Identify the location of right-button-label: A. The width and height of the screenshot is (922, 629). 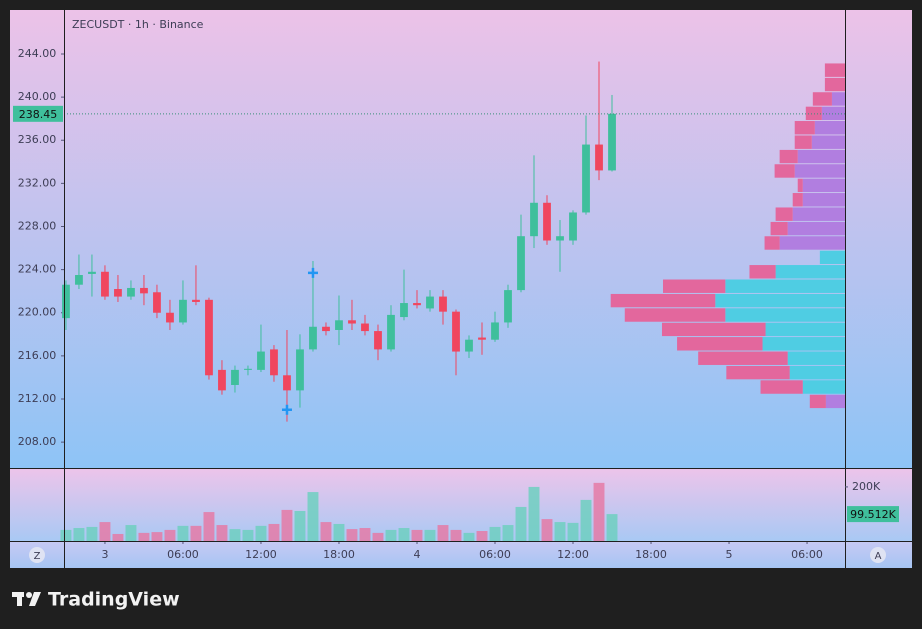
(878, 556).